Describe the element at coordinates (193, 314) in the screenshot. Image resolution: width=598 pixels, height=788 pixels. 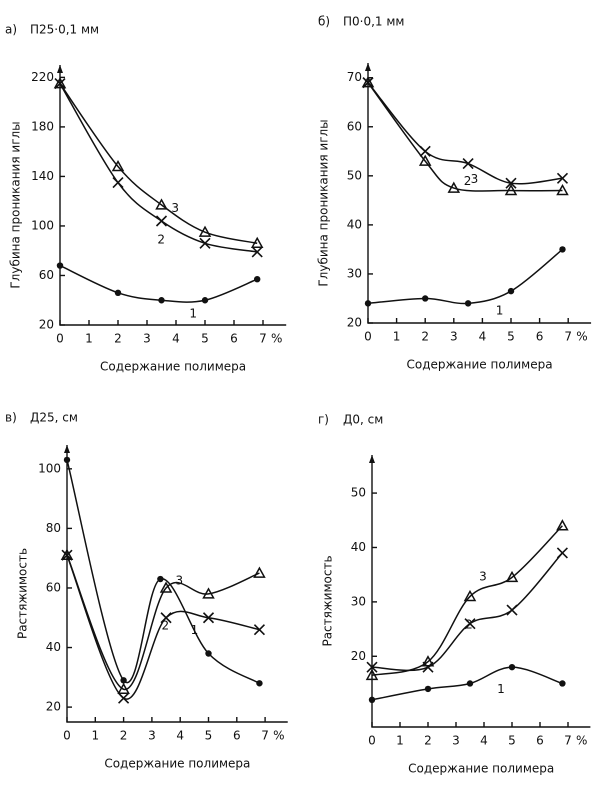
I see `curve-label: 1` at that location.